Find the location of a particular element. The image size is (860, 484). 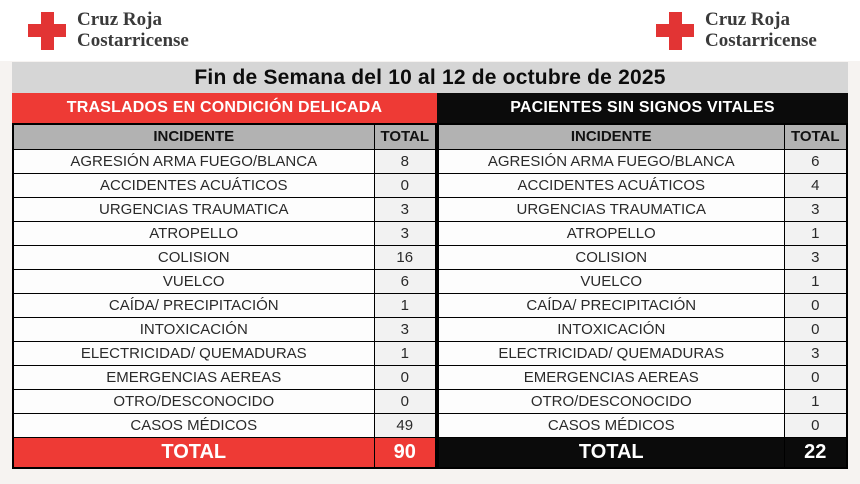

total-row: TOTAL 22 is located at coordinates (642, 452).